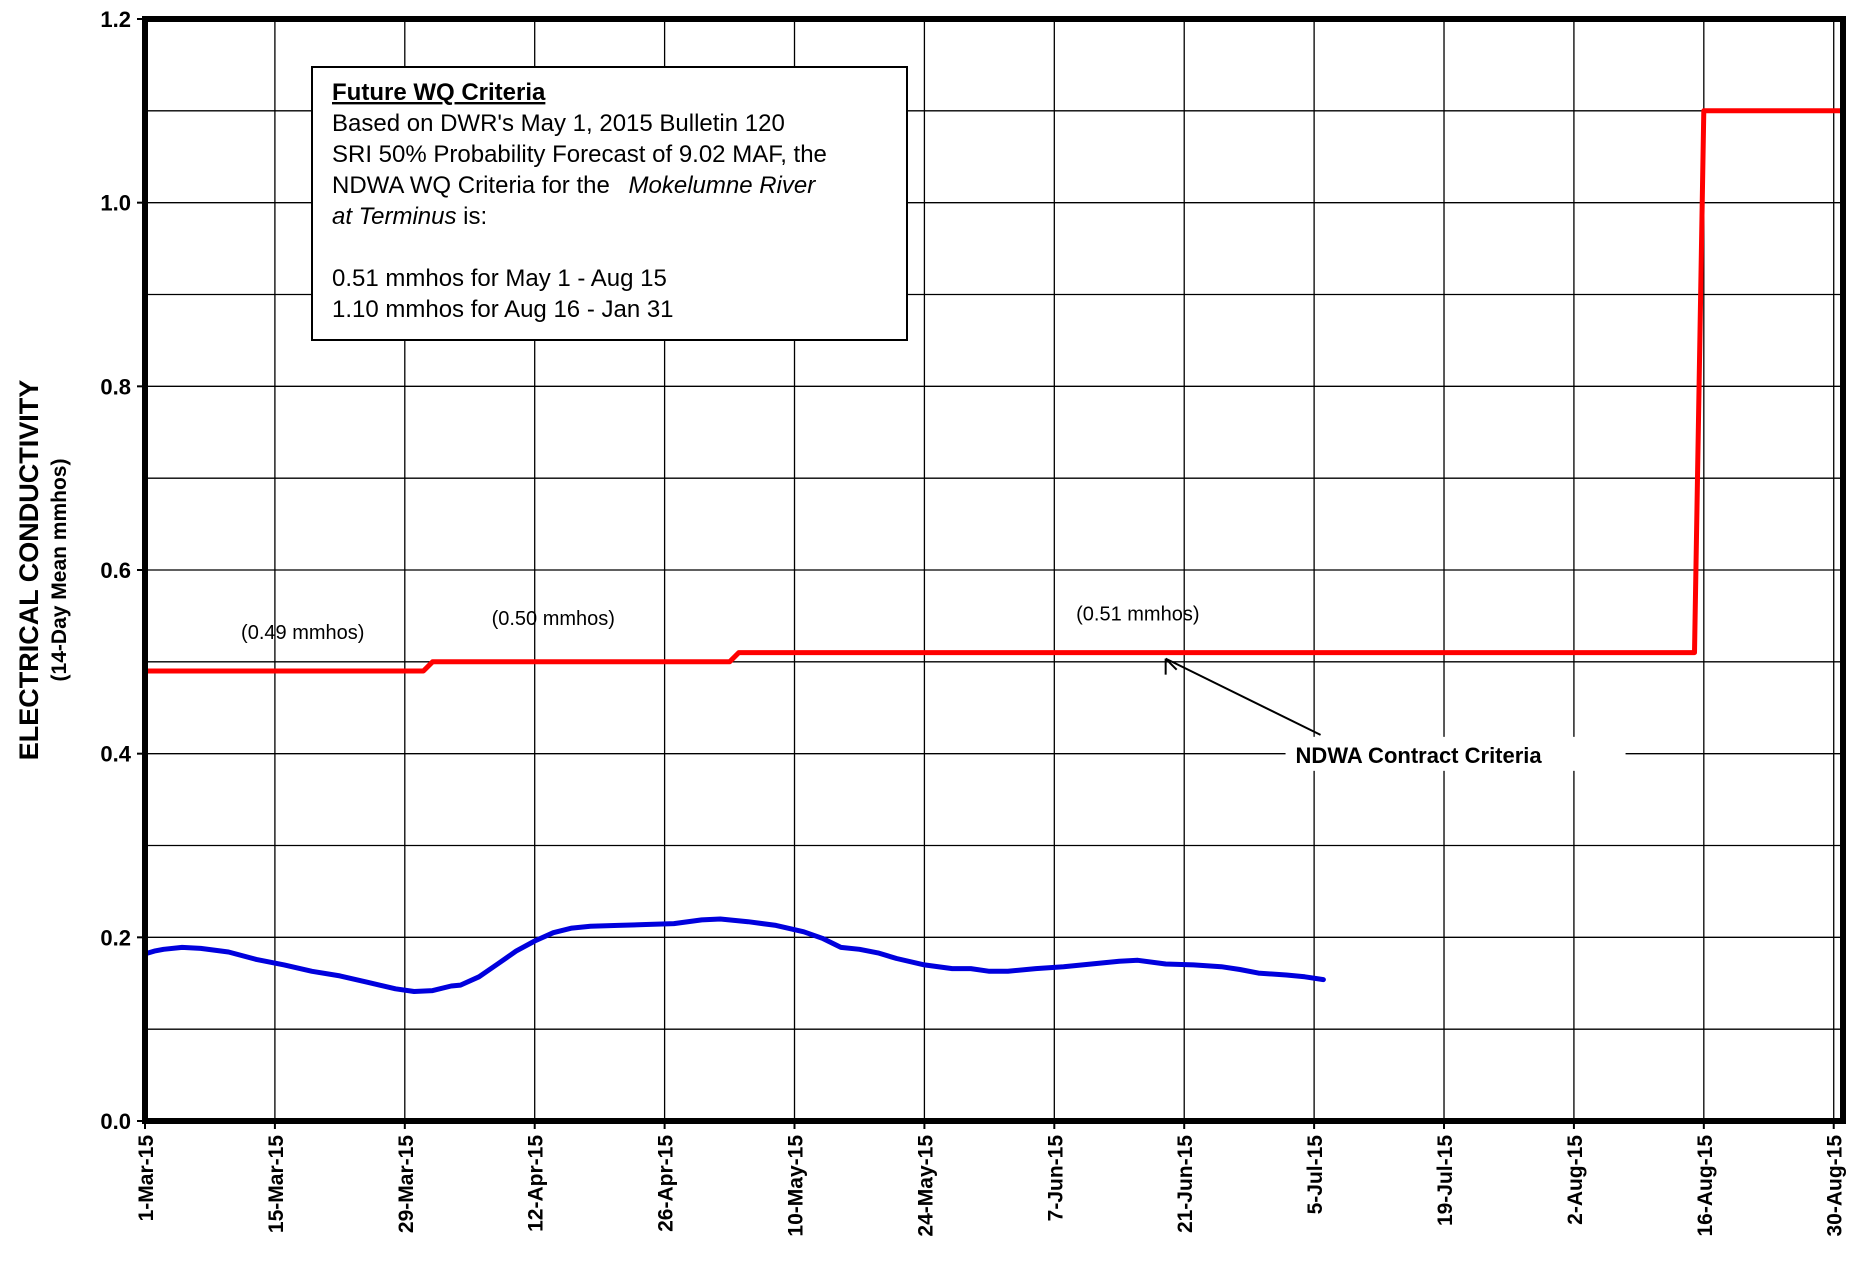 Image resolution: width=1856 pixels, height=1266 pixels. I want to click on info-box-line4: at Terminus is:, so click(409, 216).